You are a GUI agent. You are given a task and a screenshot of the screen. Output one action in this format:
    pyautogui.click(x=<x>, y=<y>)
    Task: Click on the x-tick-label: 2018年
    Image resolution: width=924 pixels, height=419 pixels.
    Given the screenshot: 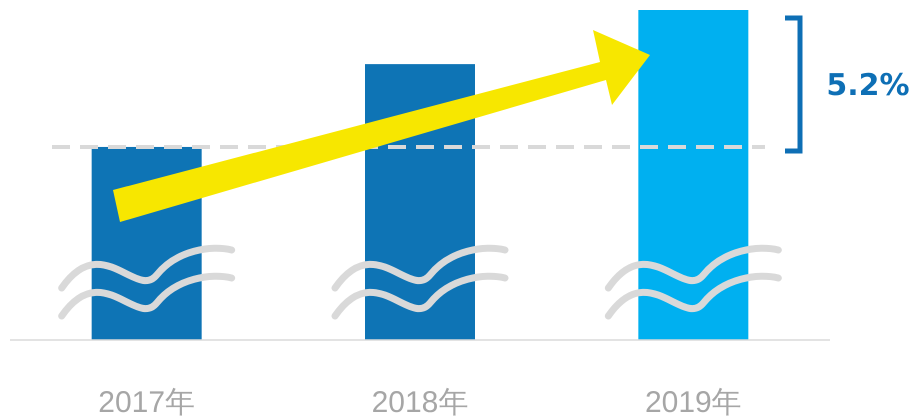 What is the action you would take?
    pyautogui.click(x=420, y=402)
    